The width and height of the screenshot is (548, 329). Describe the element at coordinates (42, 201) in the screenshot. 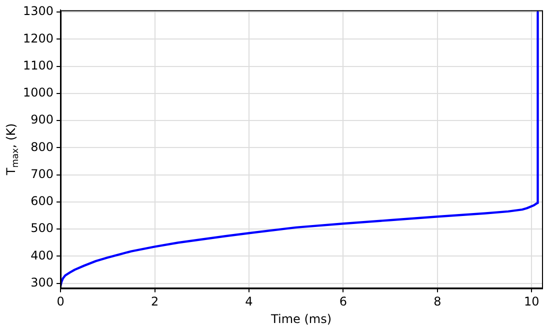

I see `y-tick-label: 600` at that location.